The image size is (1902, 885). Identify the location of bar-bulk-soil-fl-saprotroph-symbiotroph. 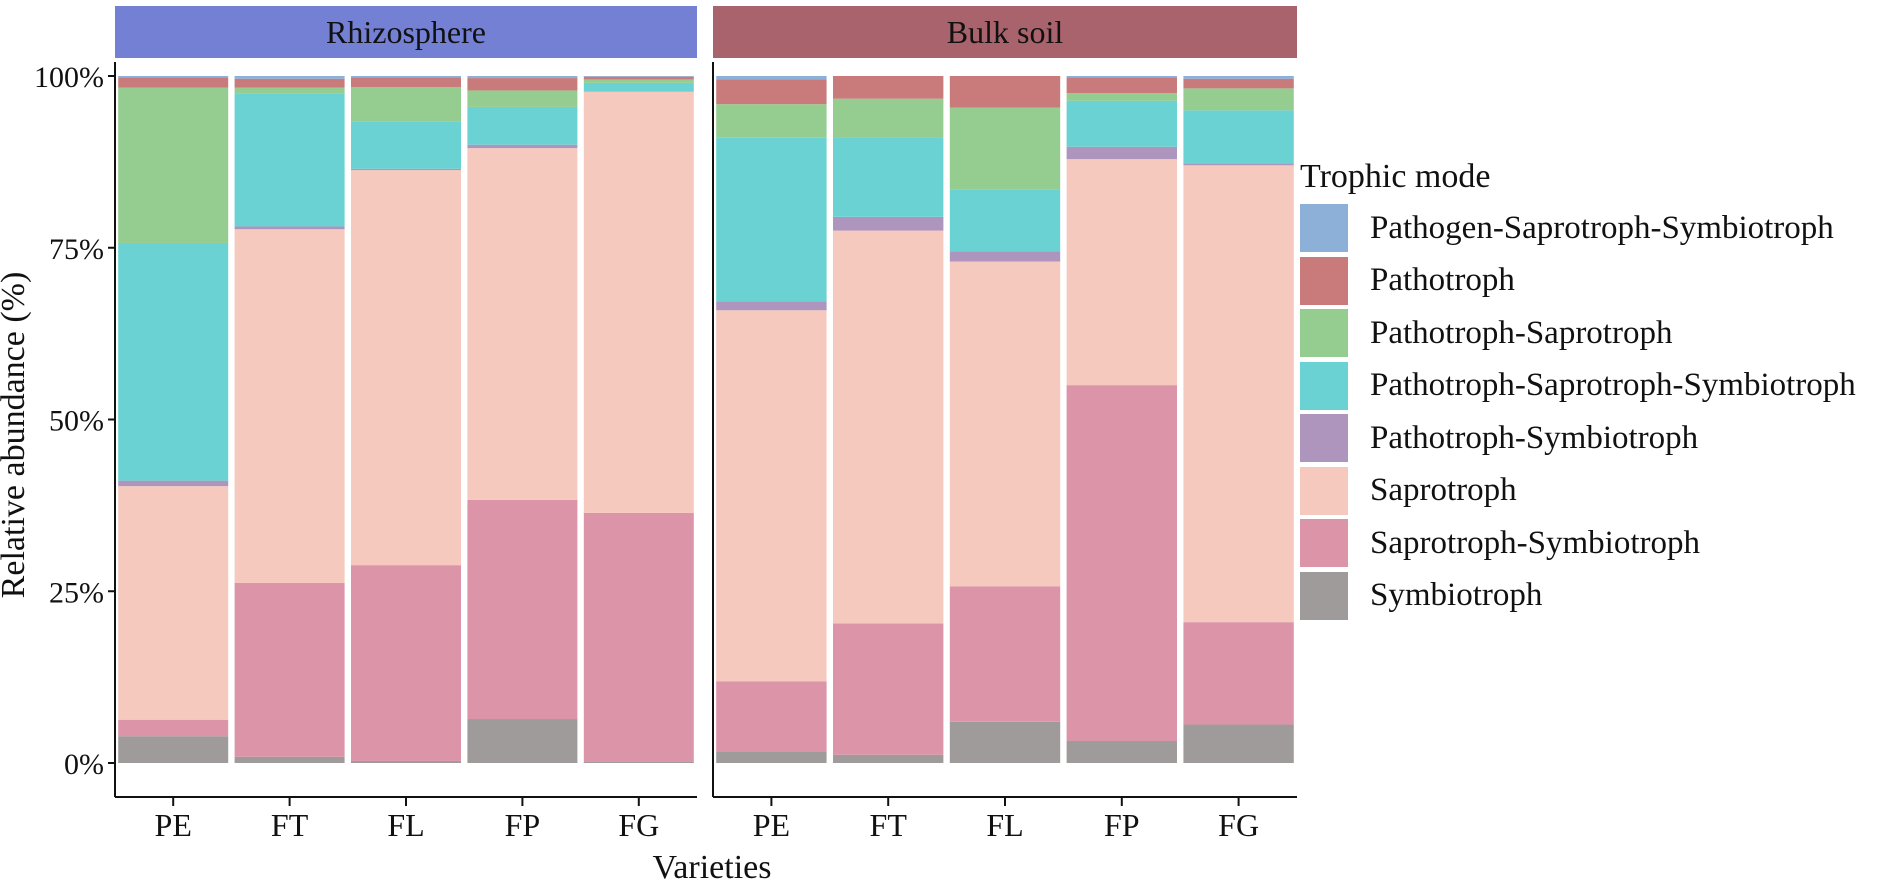
(1005, 654).